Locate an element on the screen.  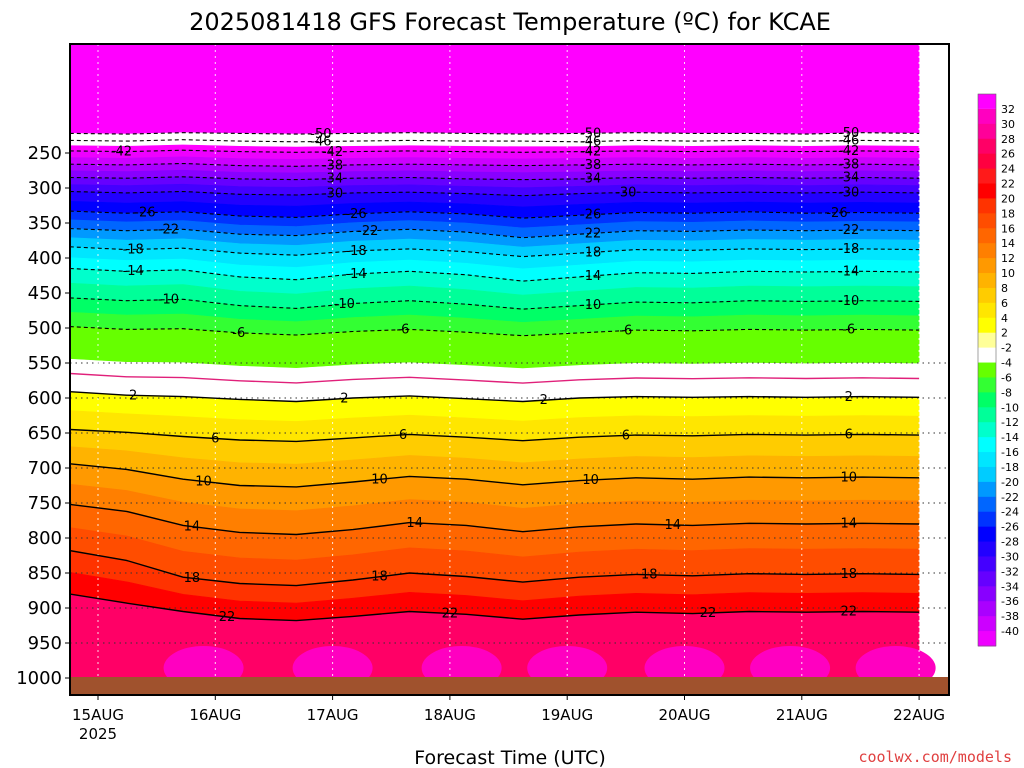
colorbar-tick-label: -4 is located at coordinates (1006, 363).